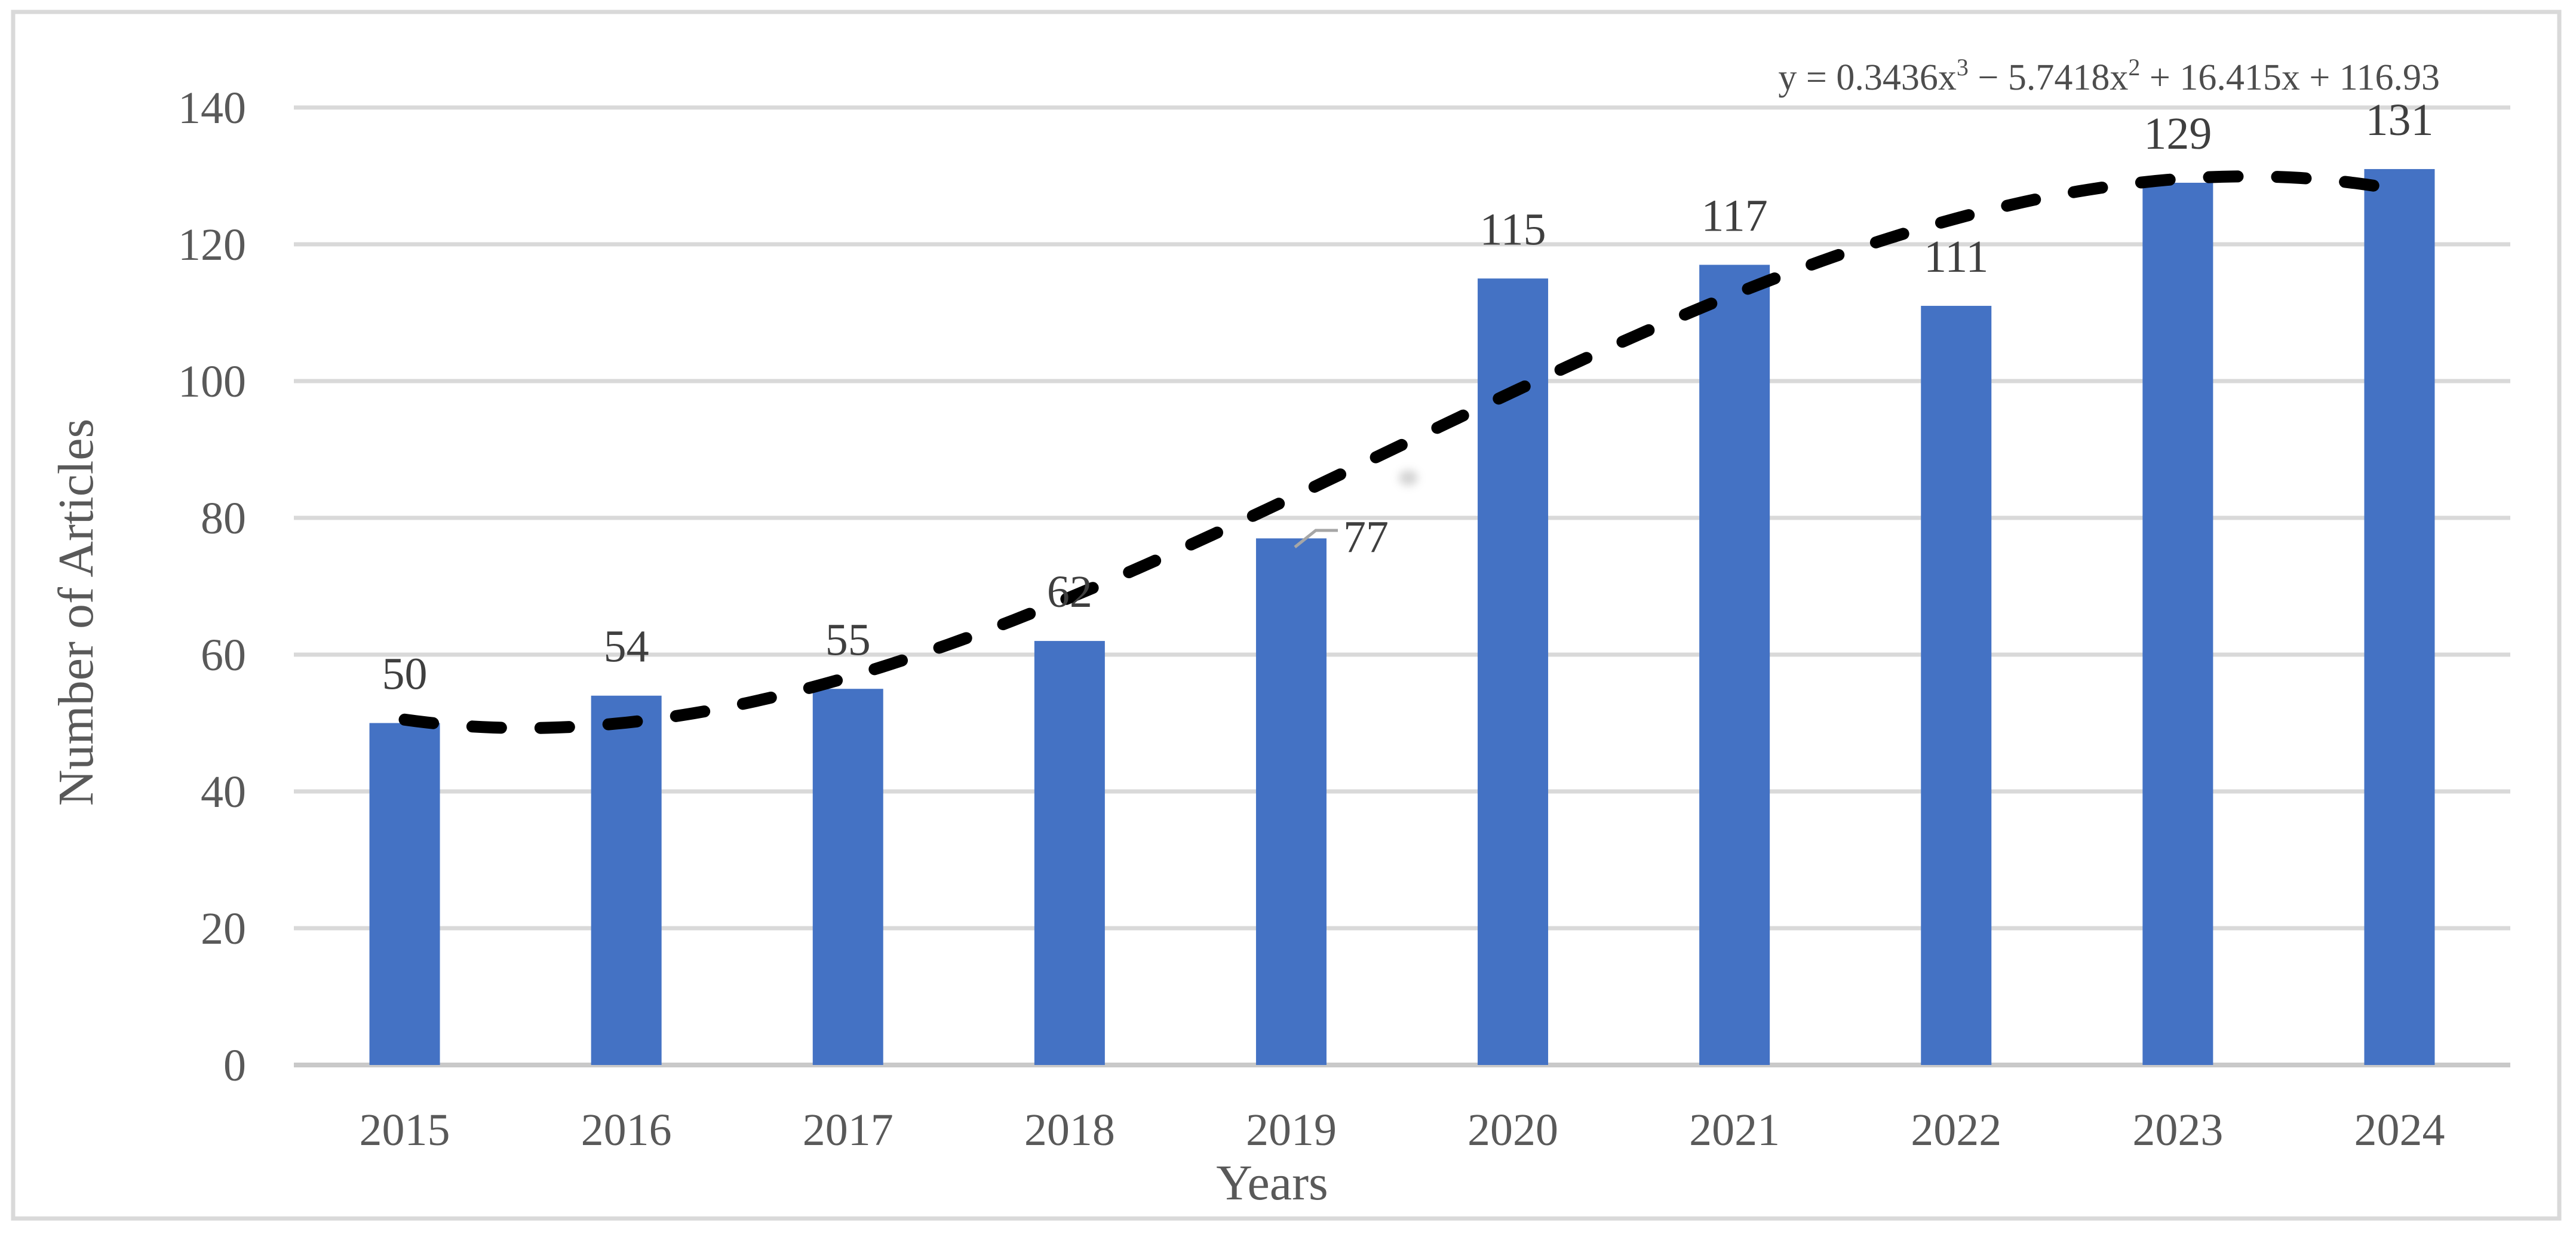  Describe the element at coordinates (212, 108) in the screenshot. I see `y-tick-label-140: 140` at that location.